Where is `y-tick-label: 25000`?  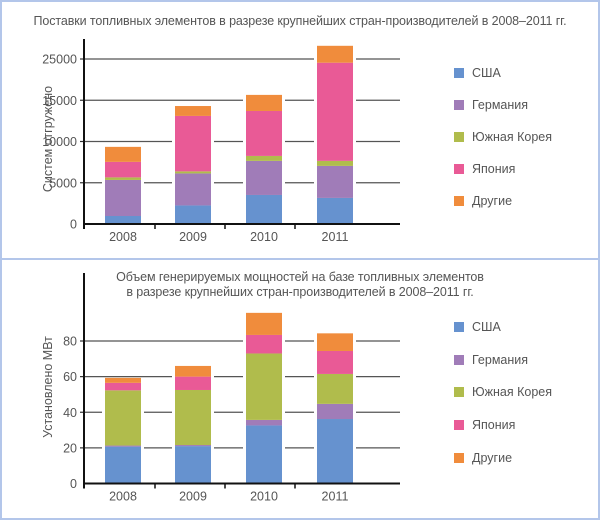
y-tick-label: 25000 is located at coordinates (59, 60).